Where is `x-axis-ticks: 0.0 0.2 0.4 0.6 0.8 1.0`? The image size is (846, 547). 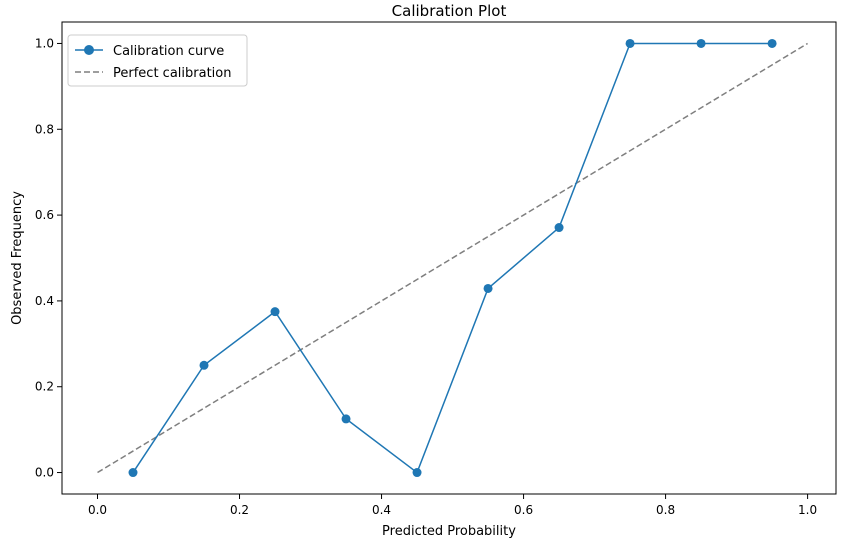 x-axis-ticks: 0.0 0.2 0.4 0.6 0.8 1.0 is located at coordinates (452, 505).